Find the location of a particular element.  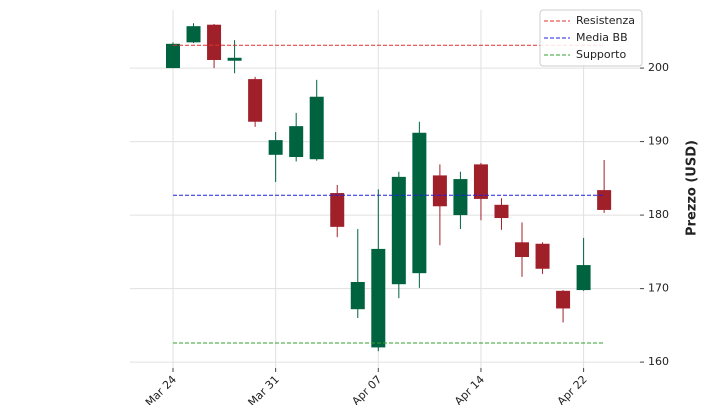

x-tick-label: Mar 31 is located at coordinates (264, 389).